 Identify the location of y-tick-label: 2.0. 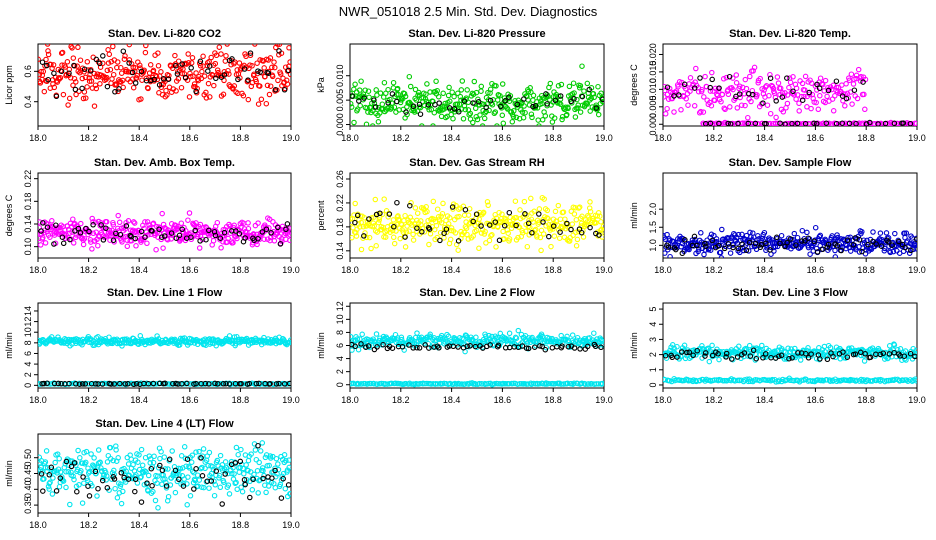
(653, 209).